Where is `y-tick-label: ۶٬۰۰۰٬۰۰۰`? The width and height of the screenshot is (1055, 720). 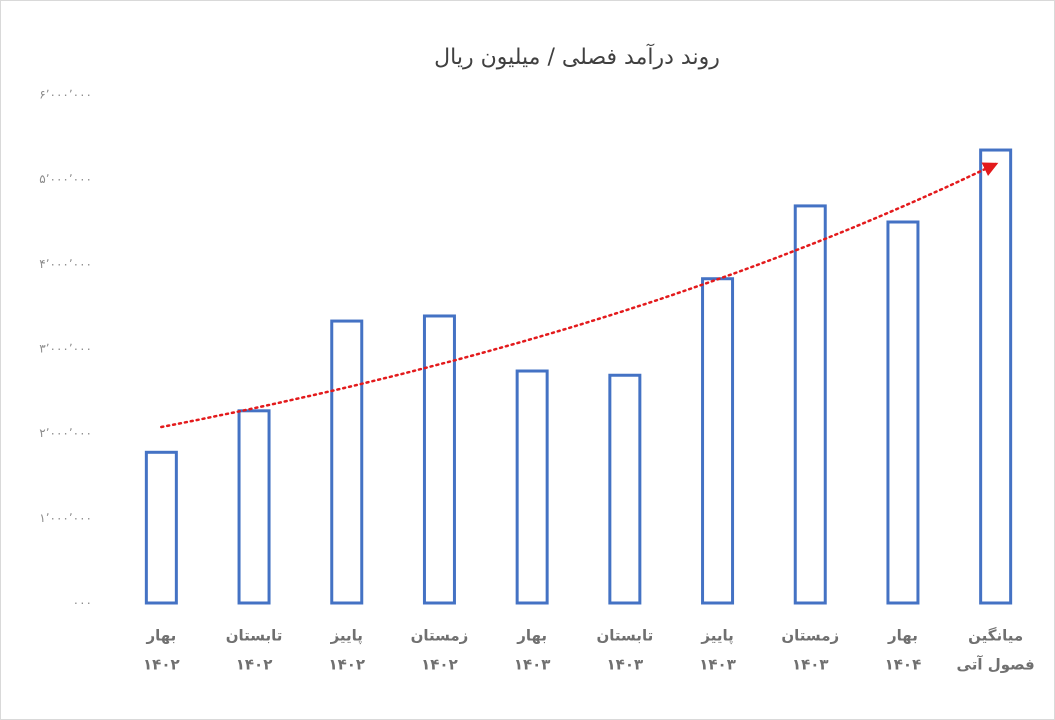 y-tick-label: ۶٬۰۰۰٬۰۰۰ is located at coordinates (65, 95).